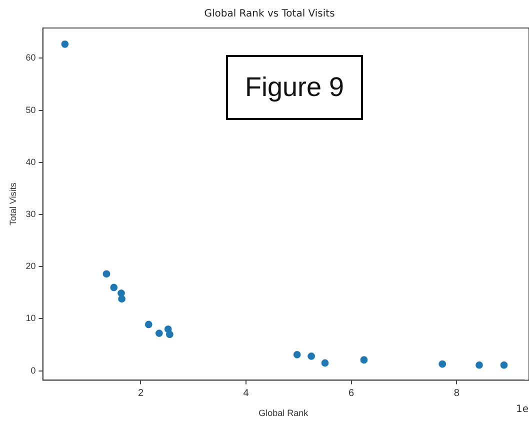  Describe the element at coordinates (269, 14) in the screenshot. I see `chart-title: Global Rank vs Total Visits` at that location.